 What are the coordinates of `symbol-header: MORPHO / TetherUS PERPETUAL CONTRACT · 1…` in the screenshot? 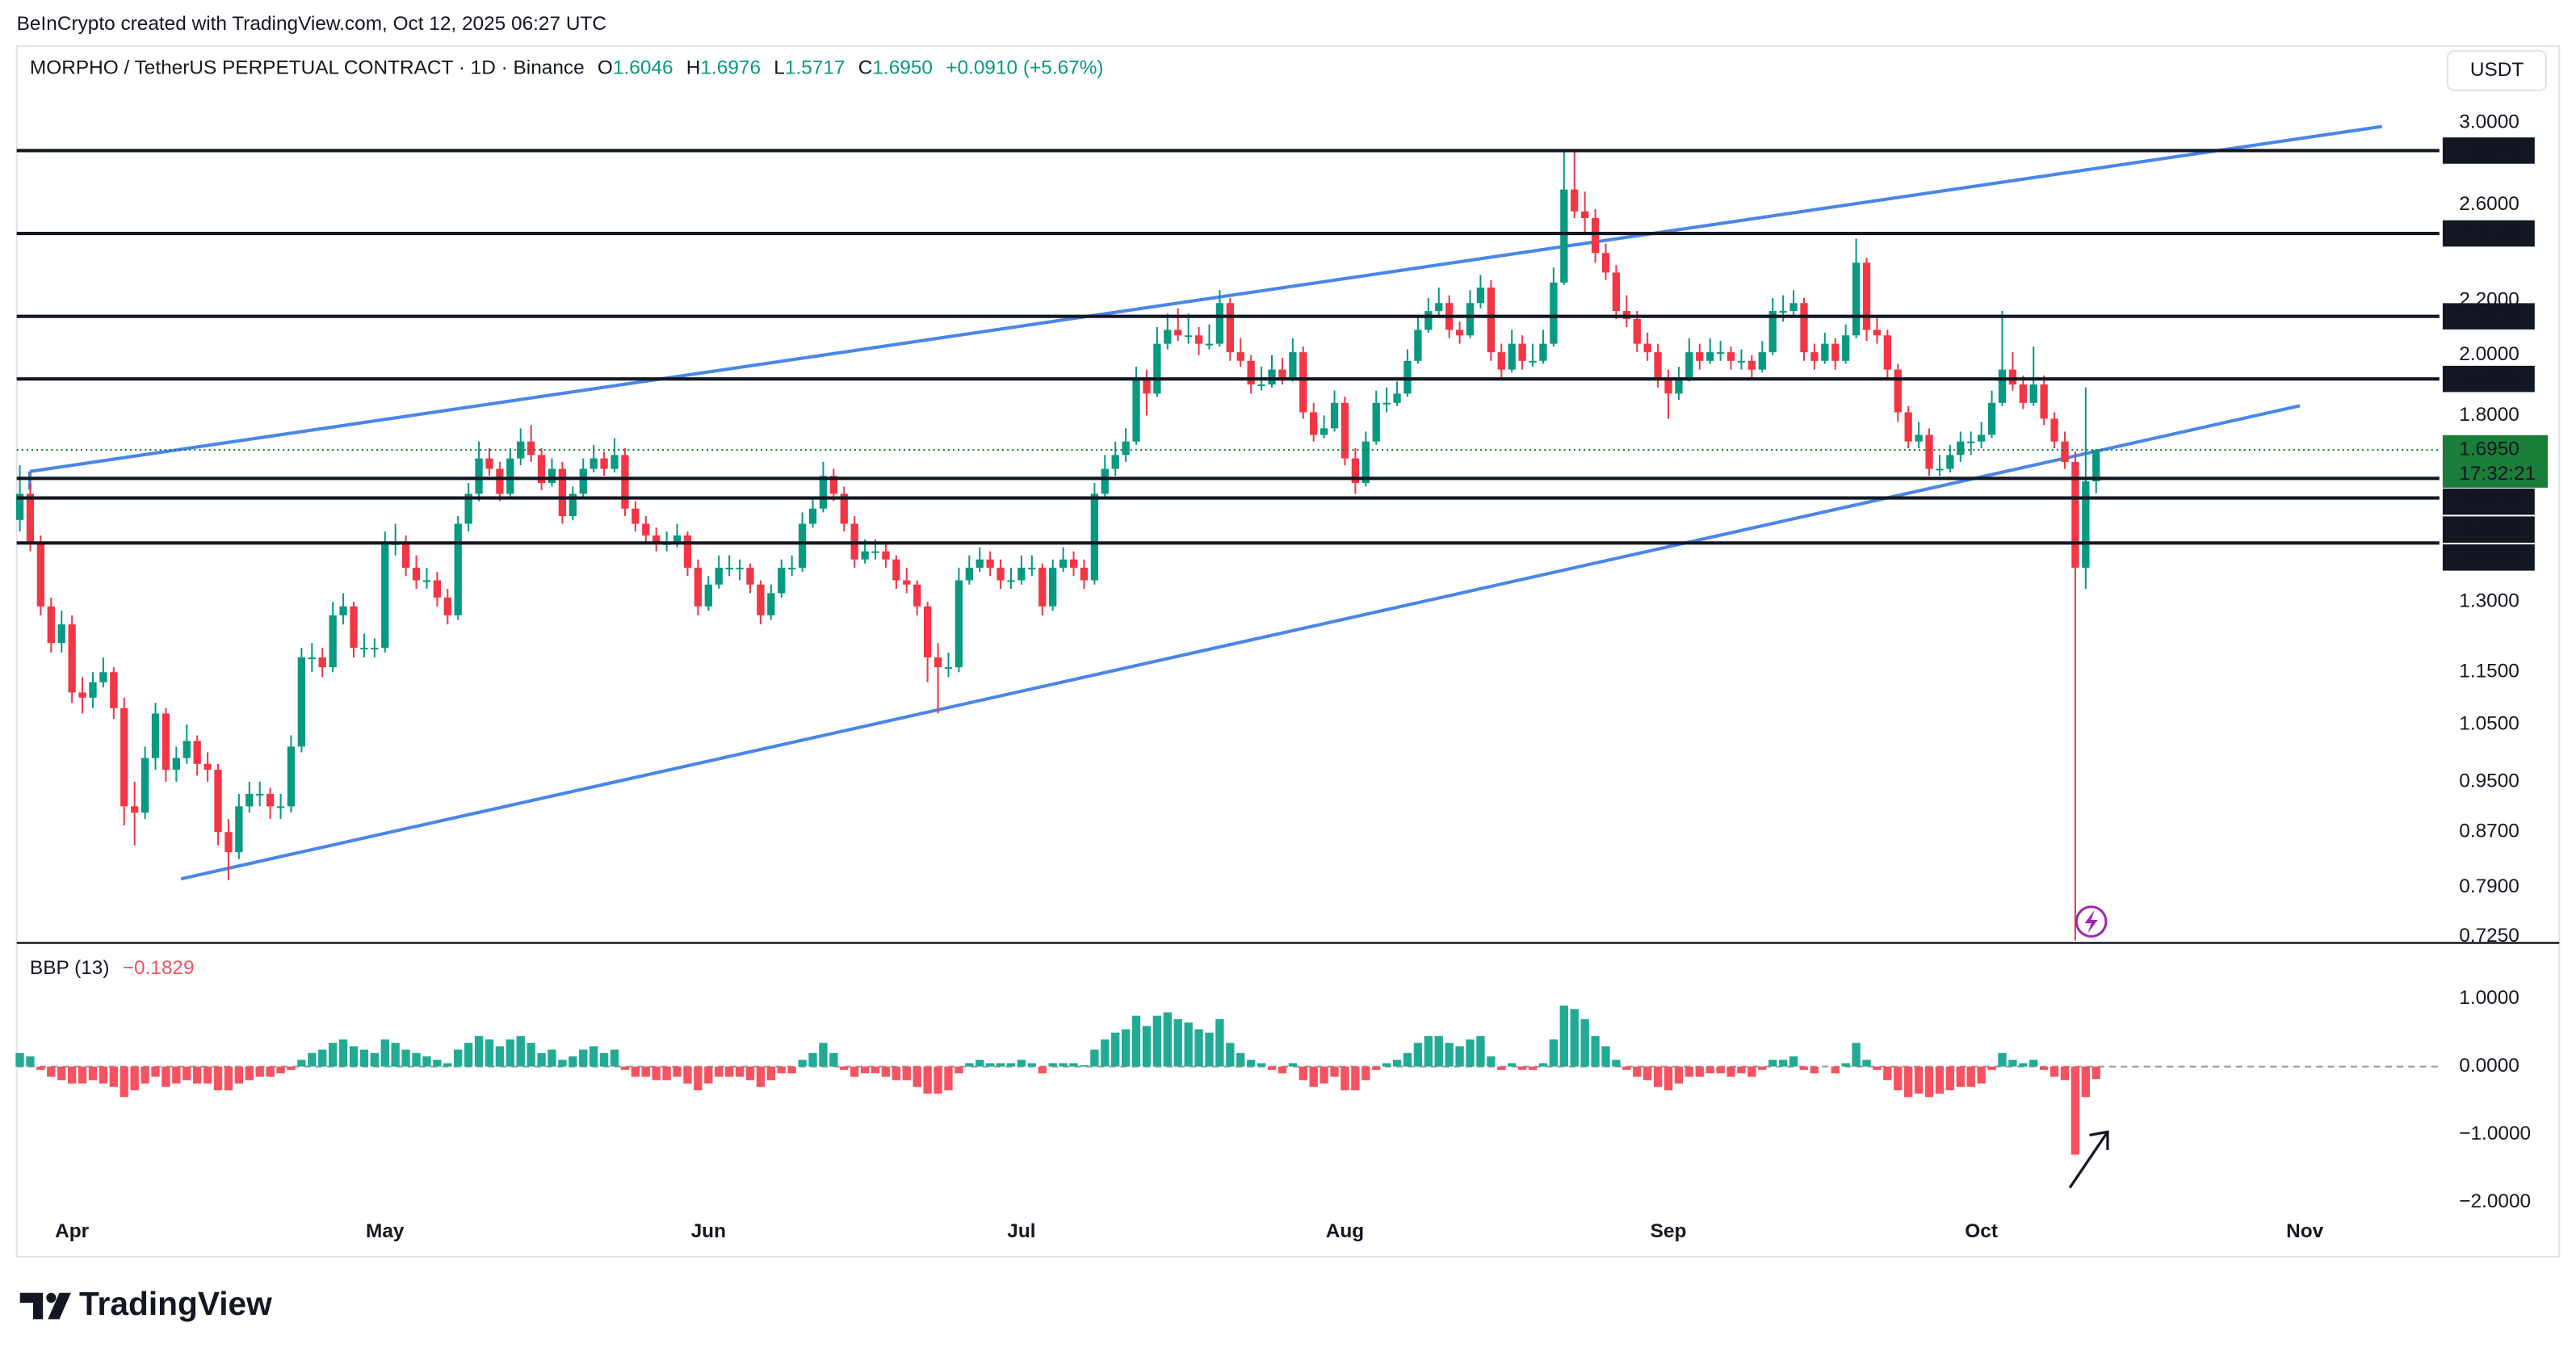 It's located at (567, 68).